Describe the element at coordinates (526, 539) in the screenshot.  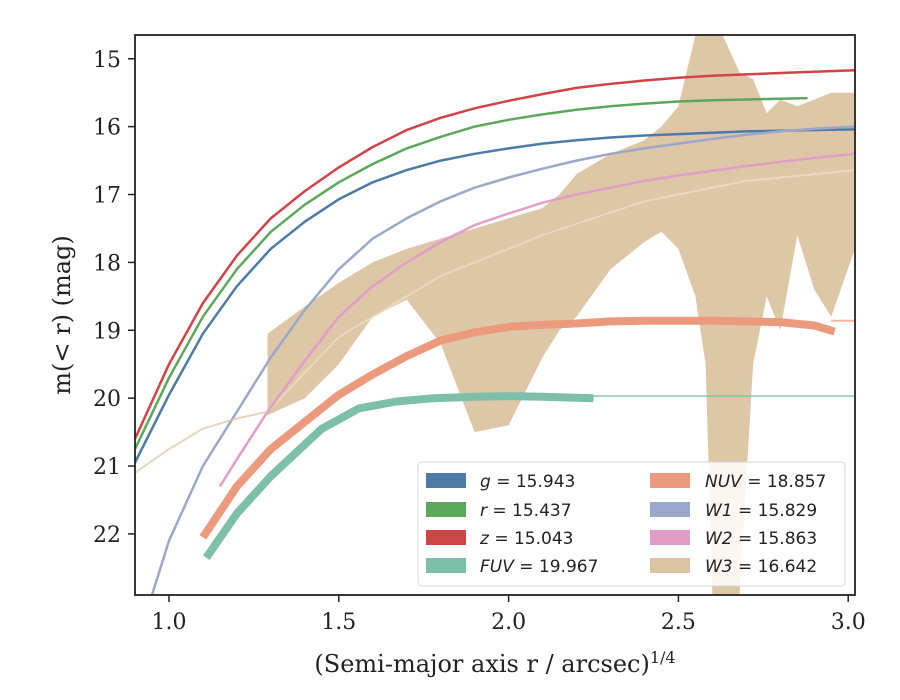
I see `legend-label-z: z = 15.043` at that location.